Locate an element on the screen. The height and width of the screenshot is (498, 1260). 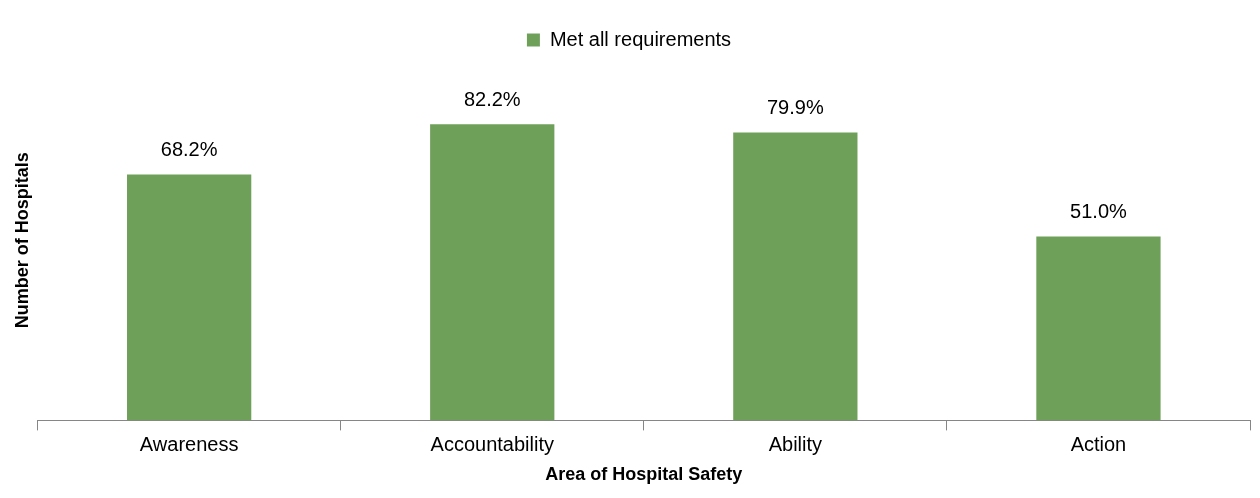
data-label: 82.2% is located at coordinates (492, 98).